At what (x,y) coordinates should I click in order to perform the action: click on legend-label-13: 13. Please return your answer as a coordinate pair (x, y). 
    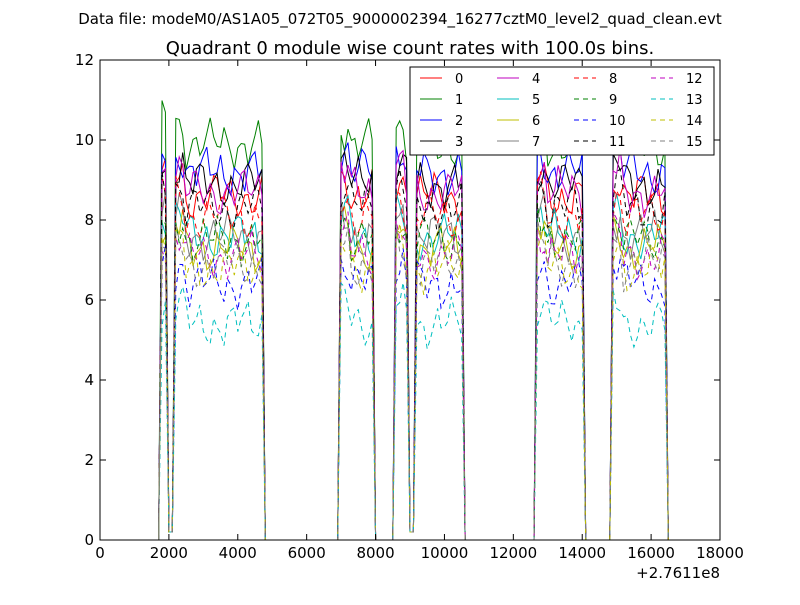
    Looking at the image, I should click on (694, 100).